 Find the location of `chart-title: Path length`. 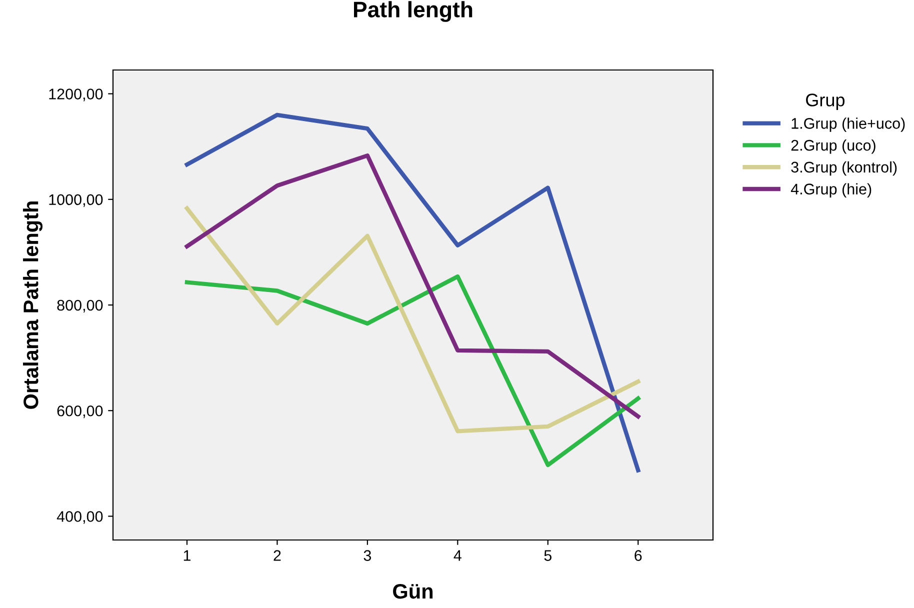

chart-title: Path length is located at coordinates (413, 11).